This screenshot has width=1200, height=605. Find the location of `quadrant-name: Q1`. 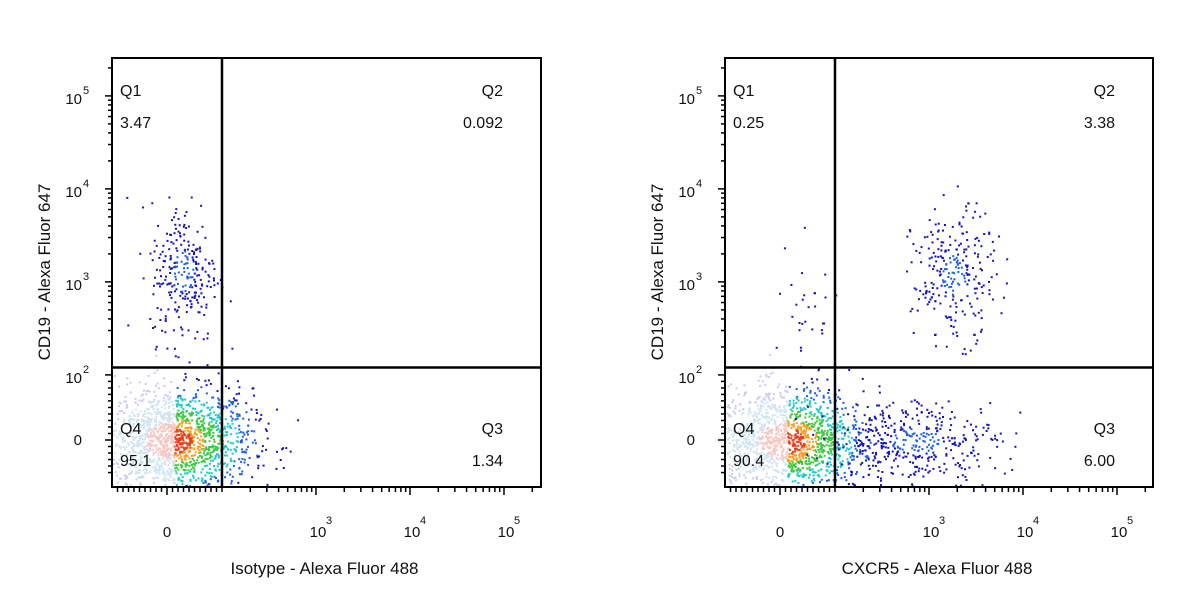

quadrant-name: Q1 is located at coordinates (743, 91).